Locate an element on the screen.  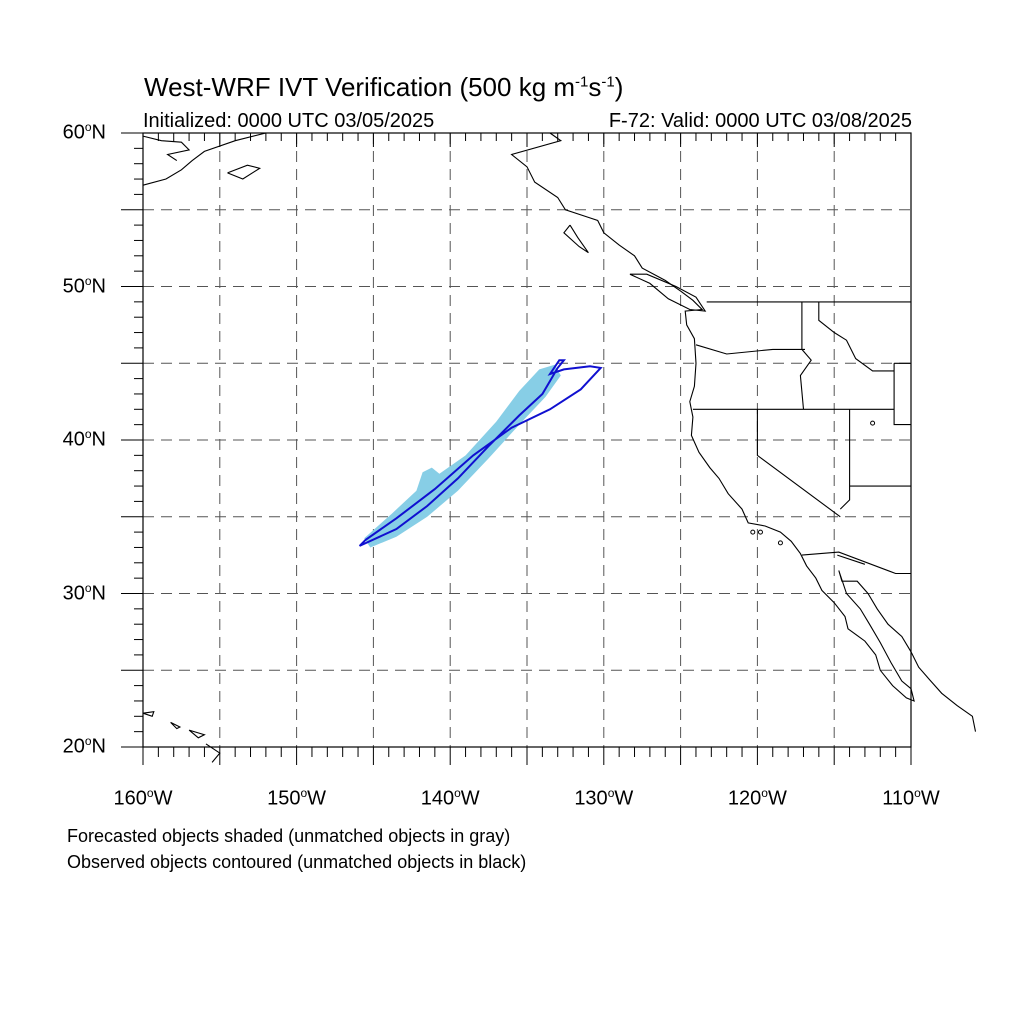
forecast-object is located at coordinates (462, 456).